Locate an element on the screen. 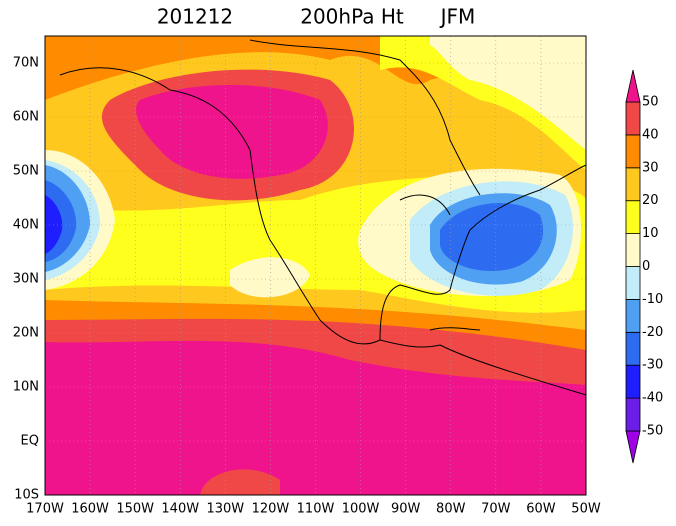 This screenshot has height=526, width=676. colorbar-label: -20 is located at coordinates (652, 332).